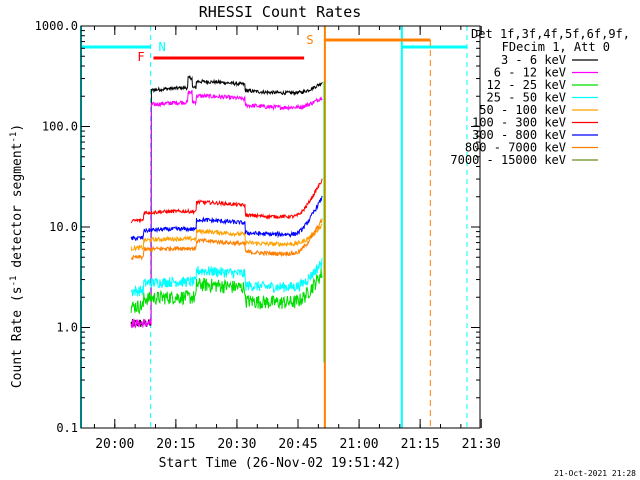 The width and height of the screenshot is (640, 480). Describe the element at coordinates (481, 444) in the screenshot. I see `x-tick-label: 21:30` at that location.